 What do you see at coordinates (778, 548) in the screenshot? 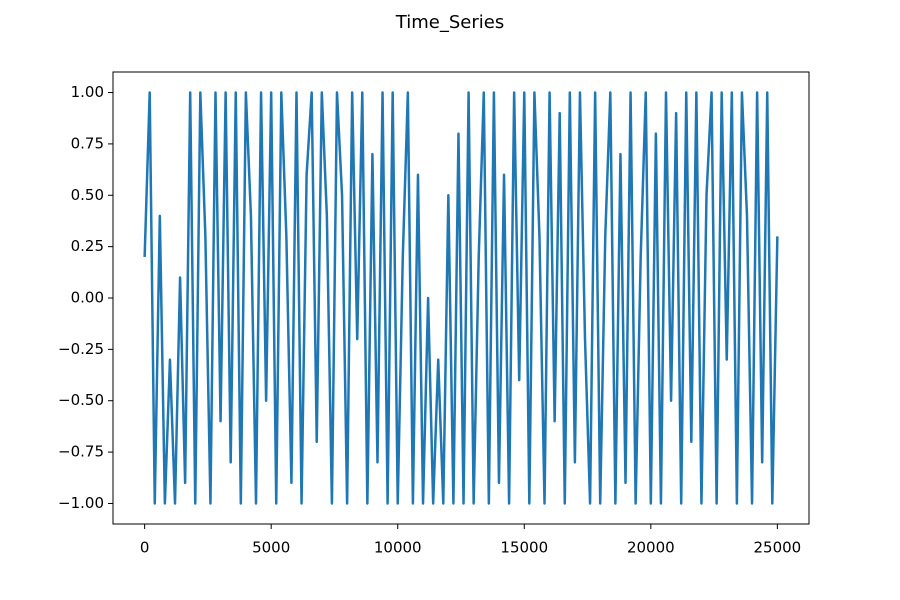
I see `x-tick-label: 25000` at bounding box center [778, 548].